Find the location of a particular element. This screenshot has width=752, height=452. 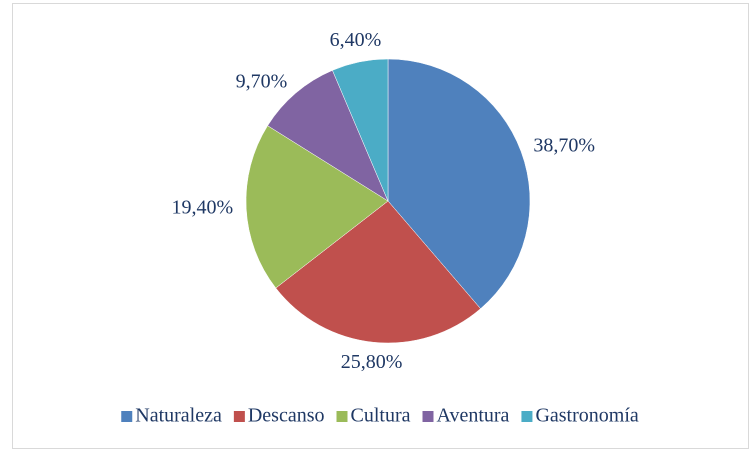

legend-label: Naturaleza is located at coordinates (178, 416).